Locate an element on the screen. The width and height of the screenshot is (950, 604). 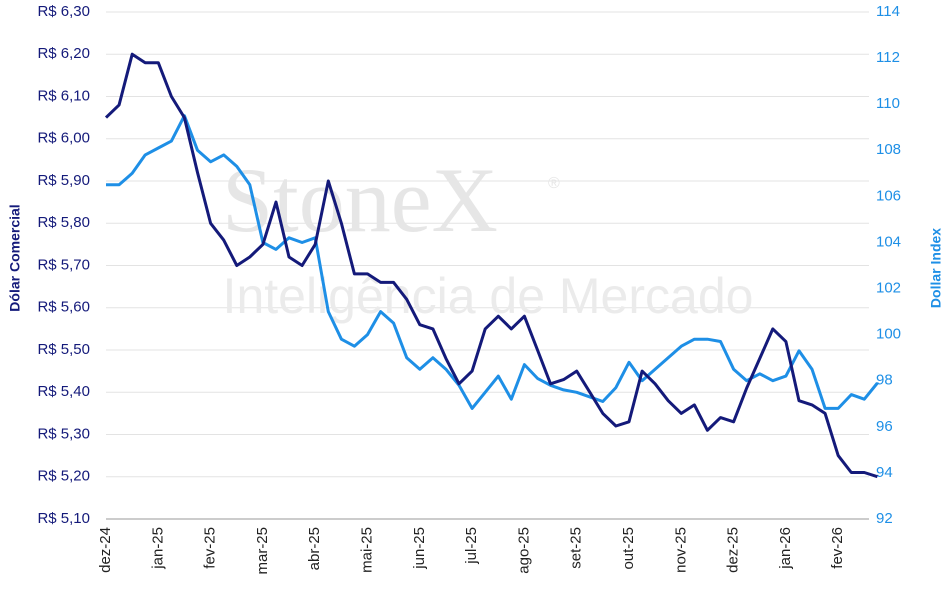
y-tick-label: R$ 5,20 is located at coordinates (63, 476).